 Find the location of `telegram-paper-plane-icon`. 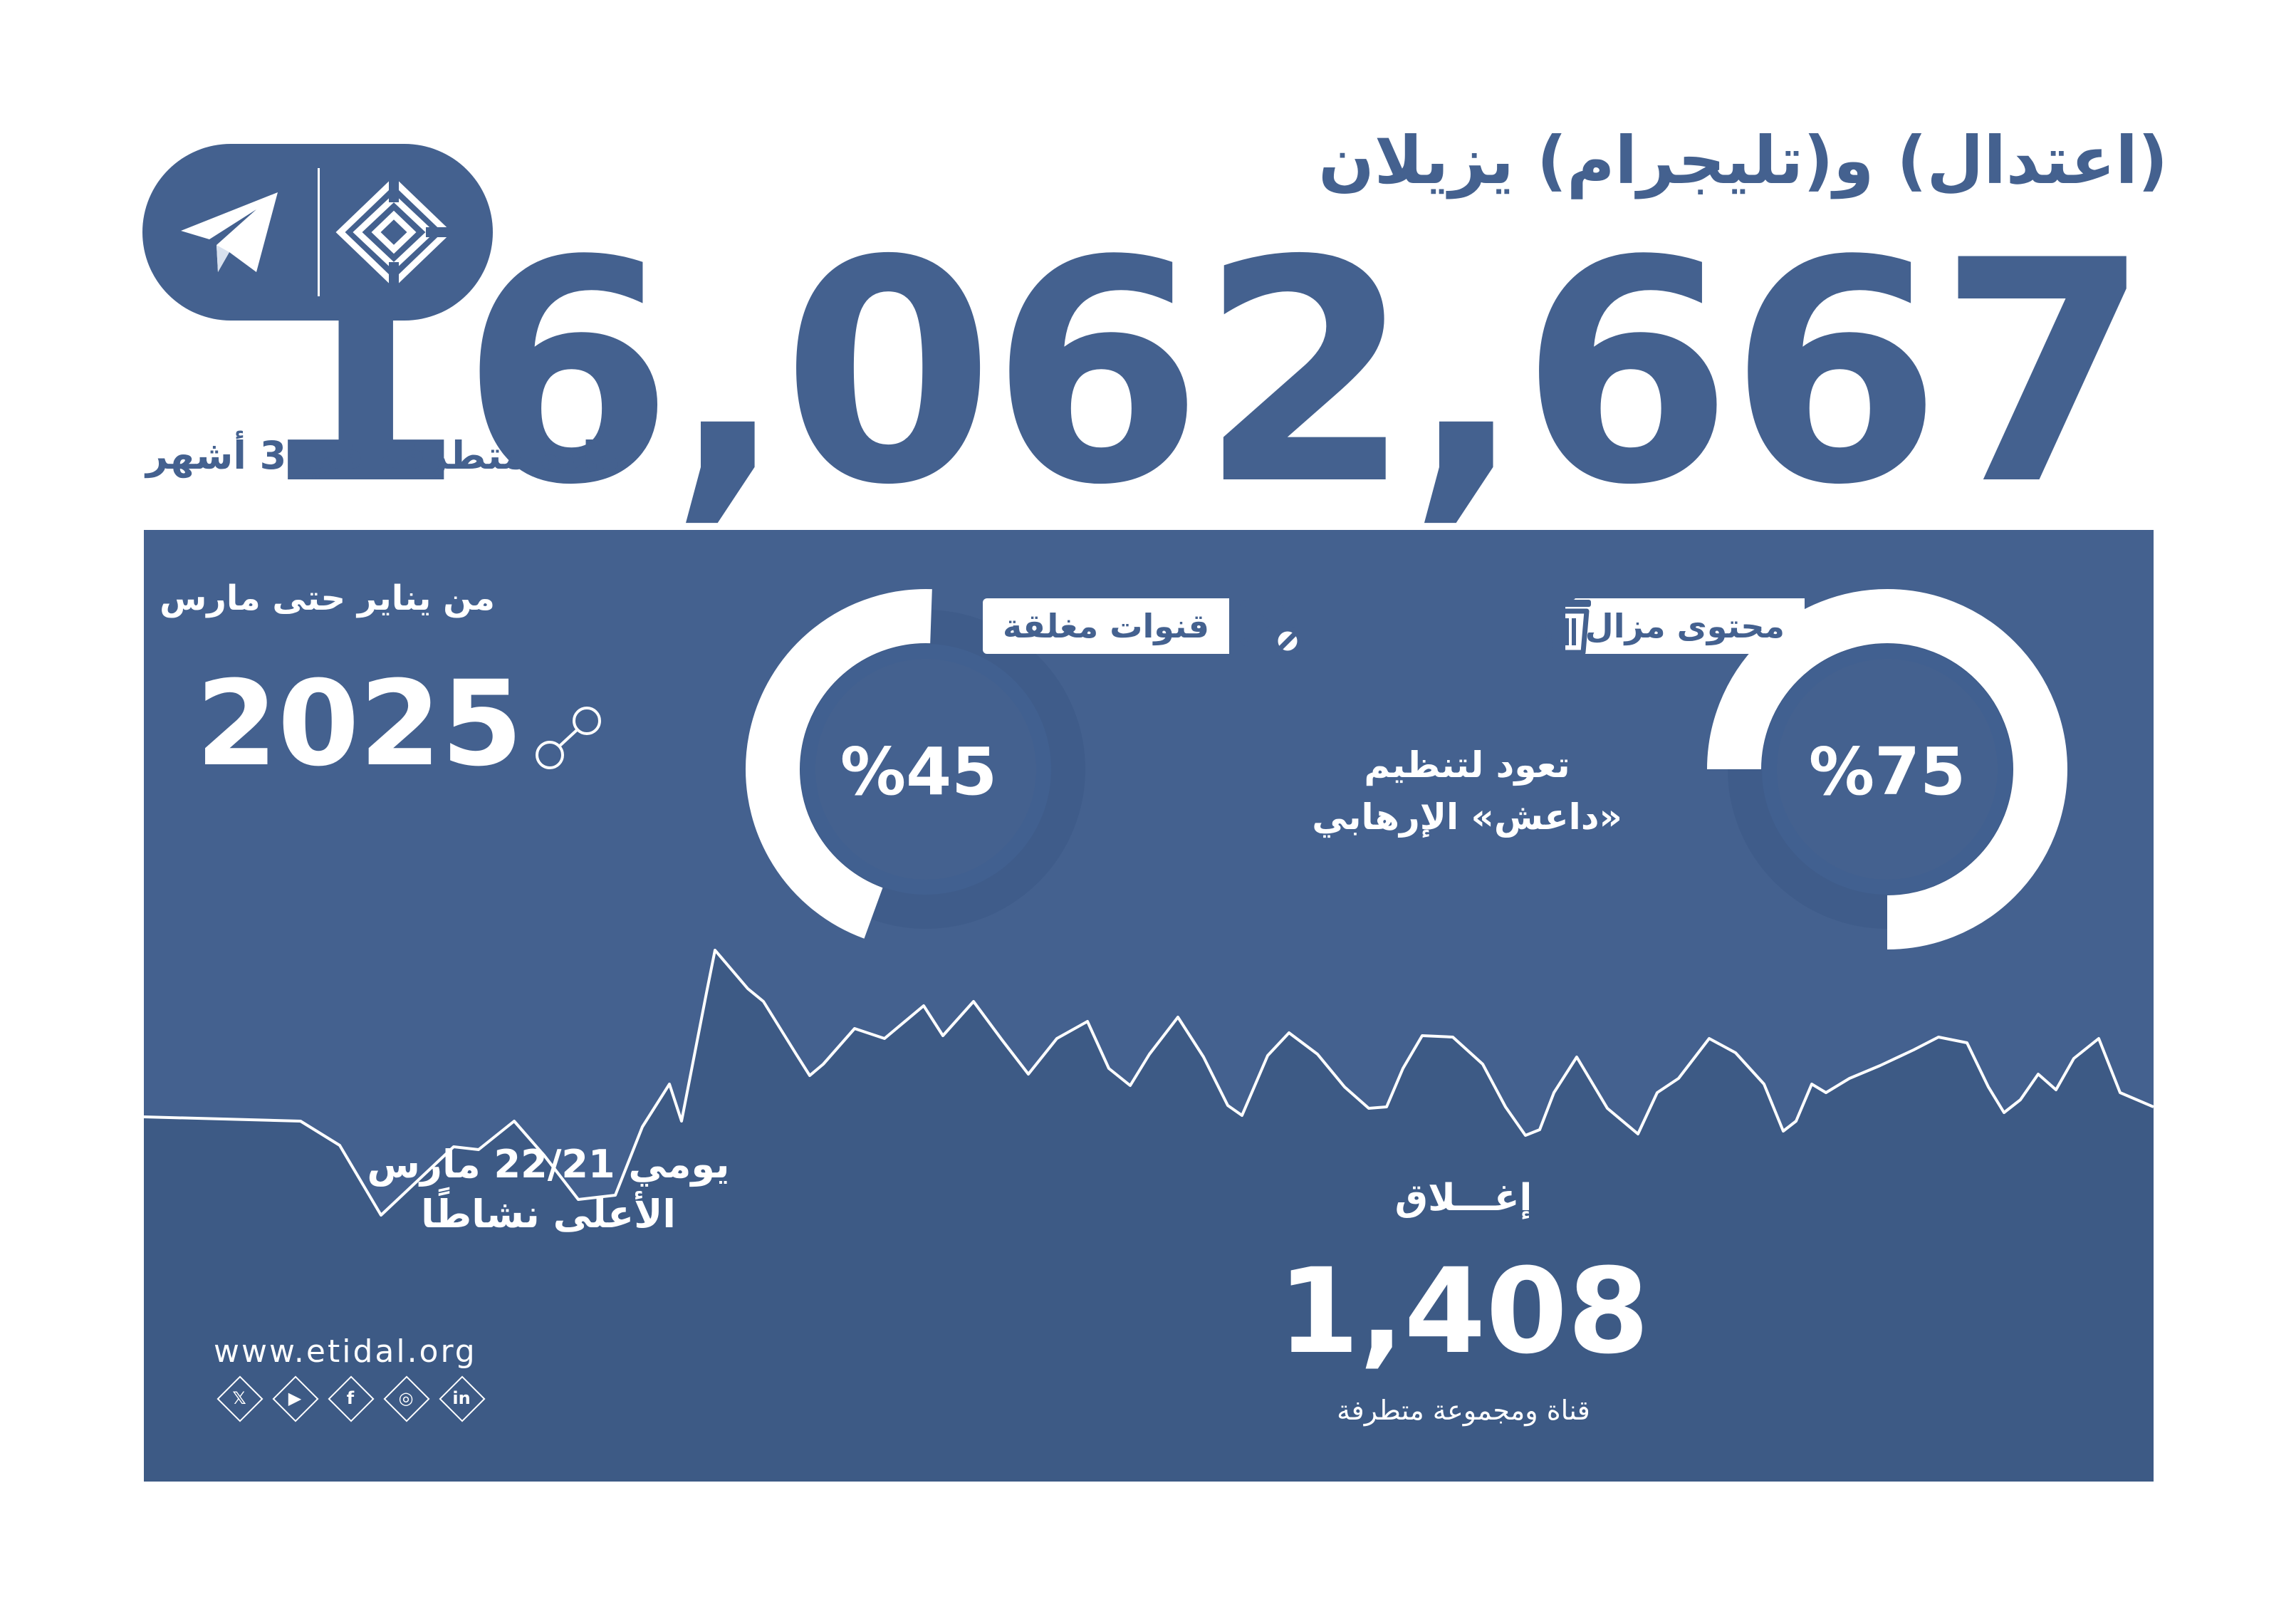

telegram-paper-plane-icon is located at coordinates (229, 232).